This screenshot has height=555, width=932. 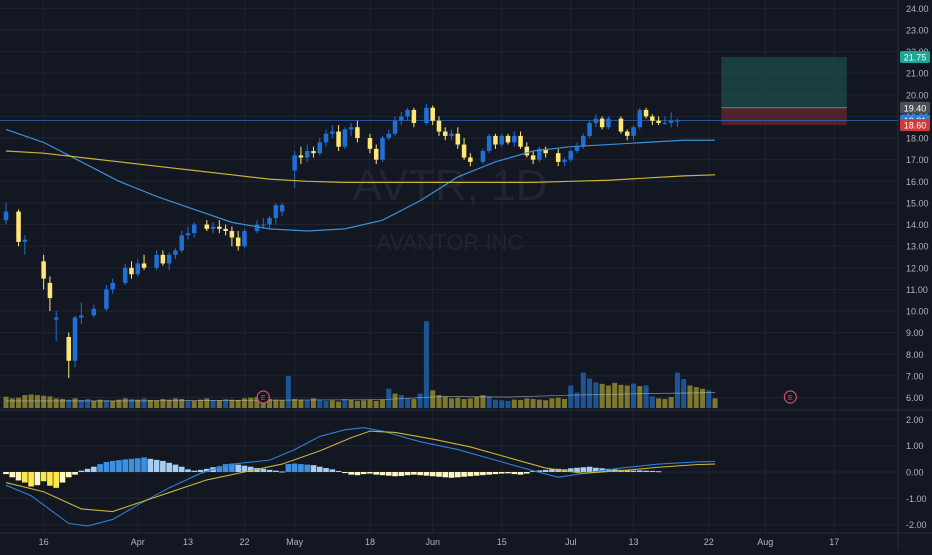 I want to click on time-tick-label: 17, so click(x=834, y=542).